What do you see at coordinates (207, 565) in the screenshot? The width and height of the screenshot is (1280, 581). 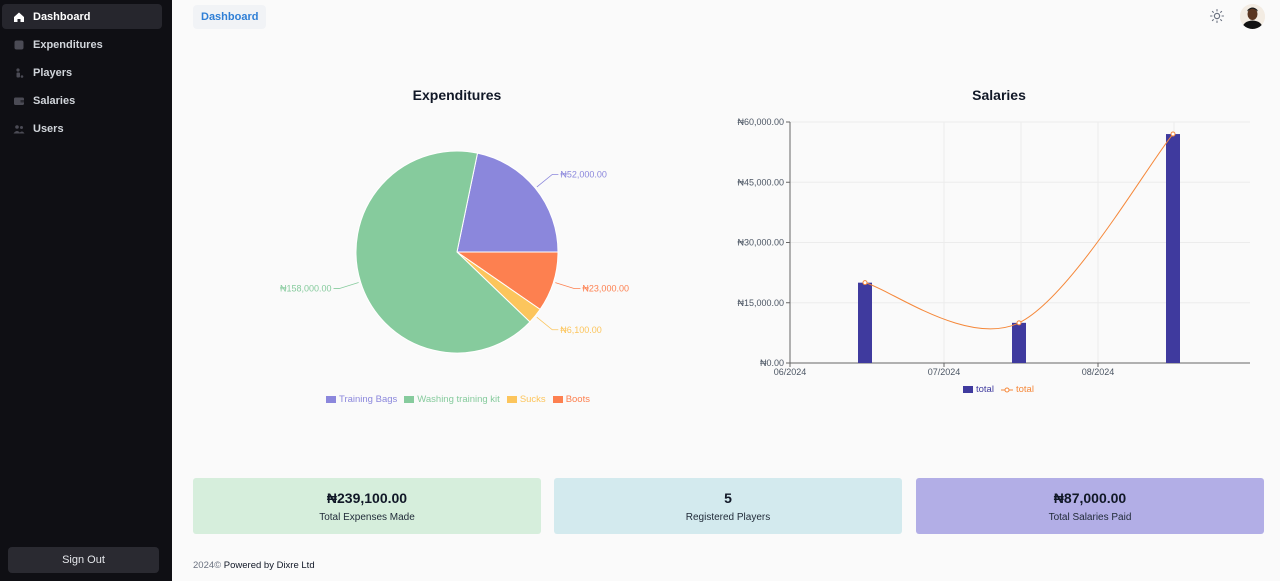 I see `footer-year: 2024©` at bounding box center [207, 565].